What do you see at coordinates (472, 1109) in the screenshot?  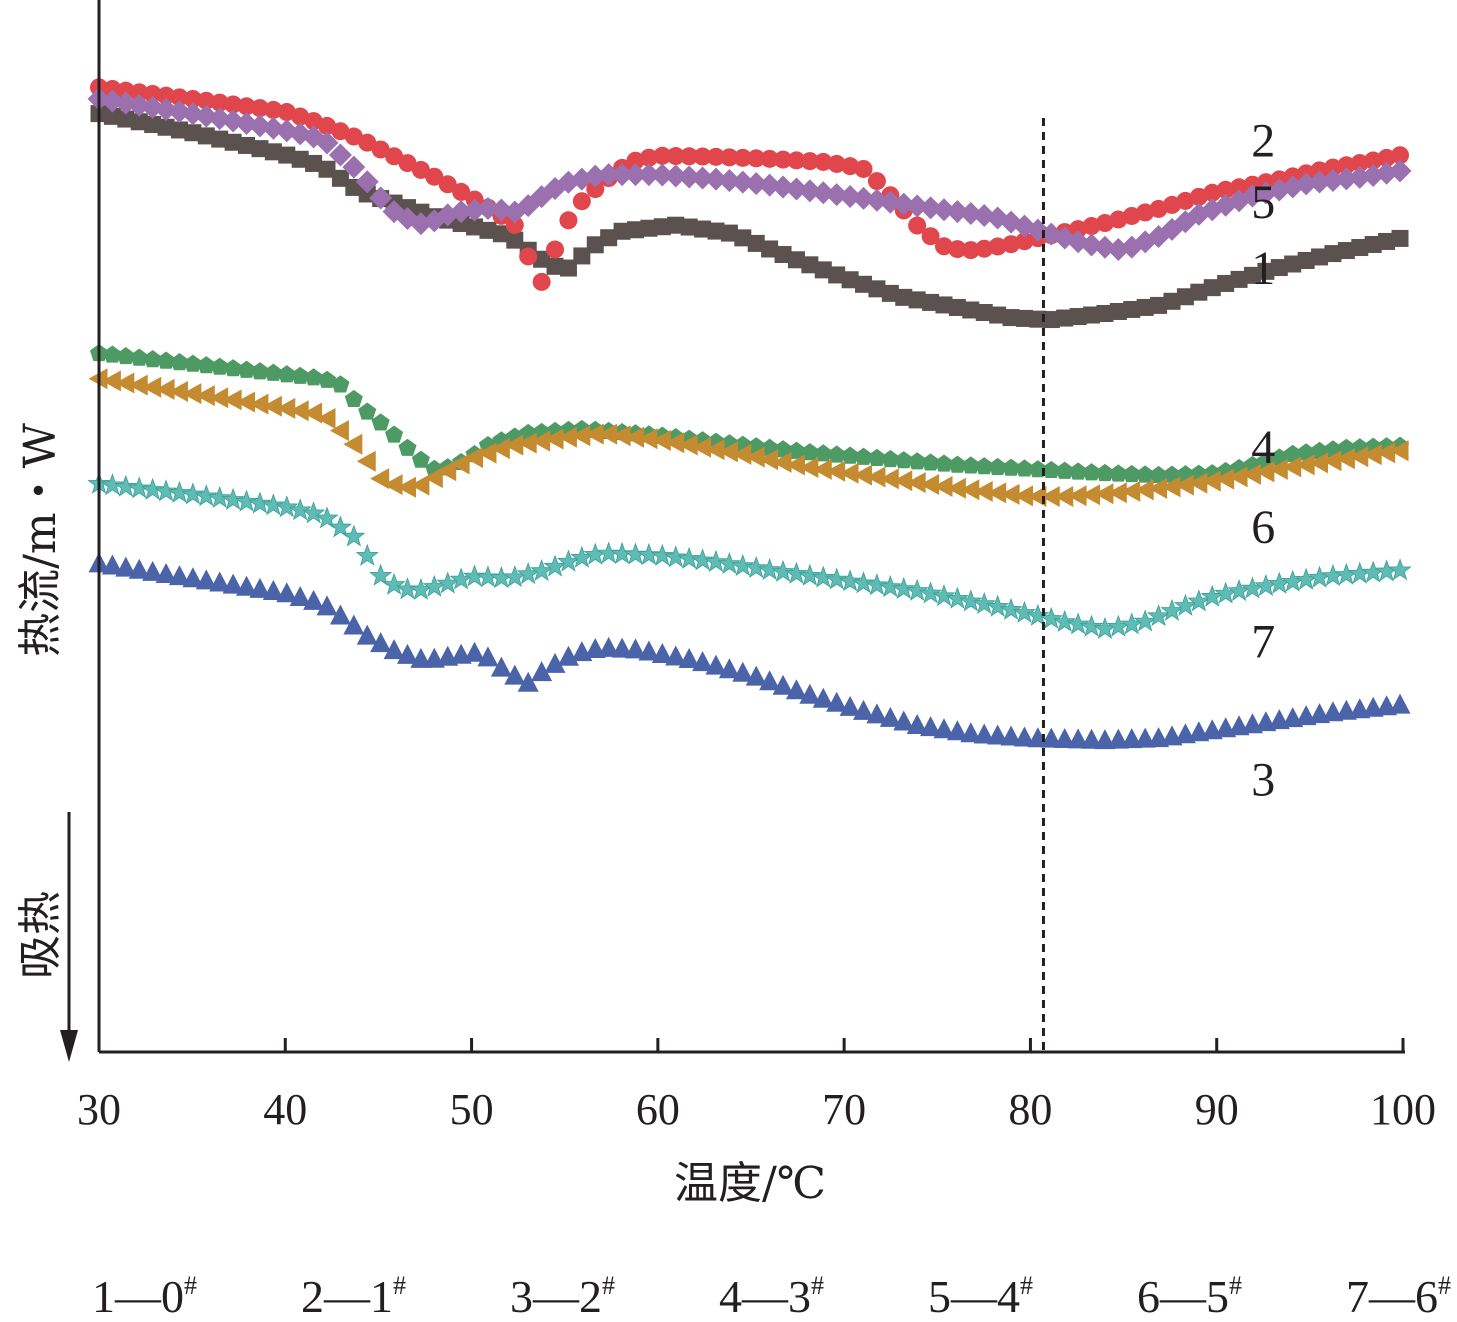 I see `x-tick-label: 50` at bounding box center [472, 1109].